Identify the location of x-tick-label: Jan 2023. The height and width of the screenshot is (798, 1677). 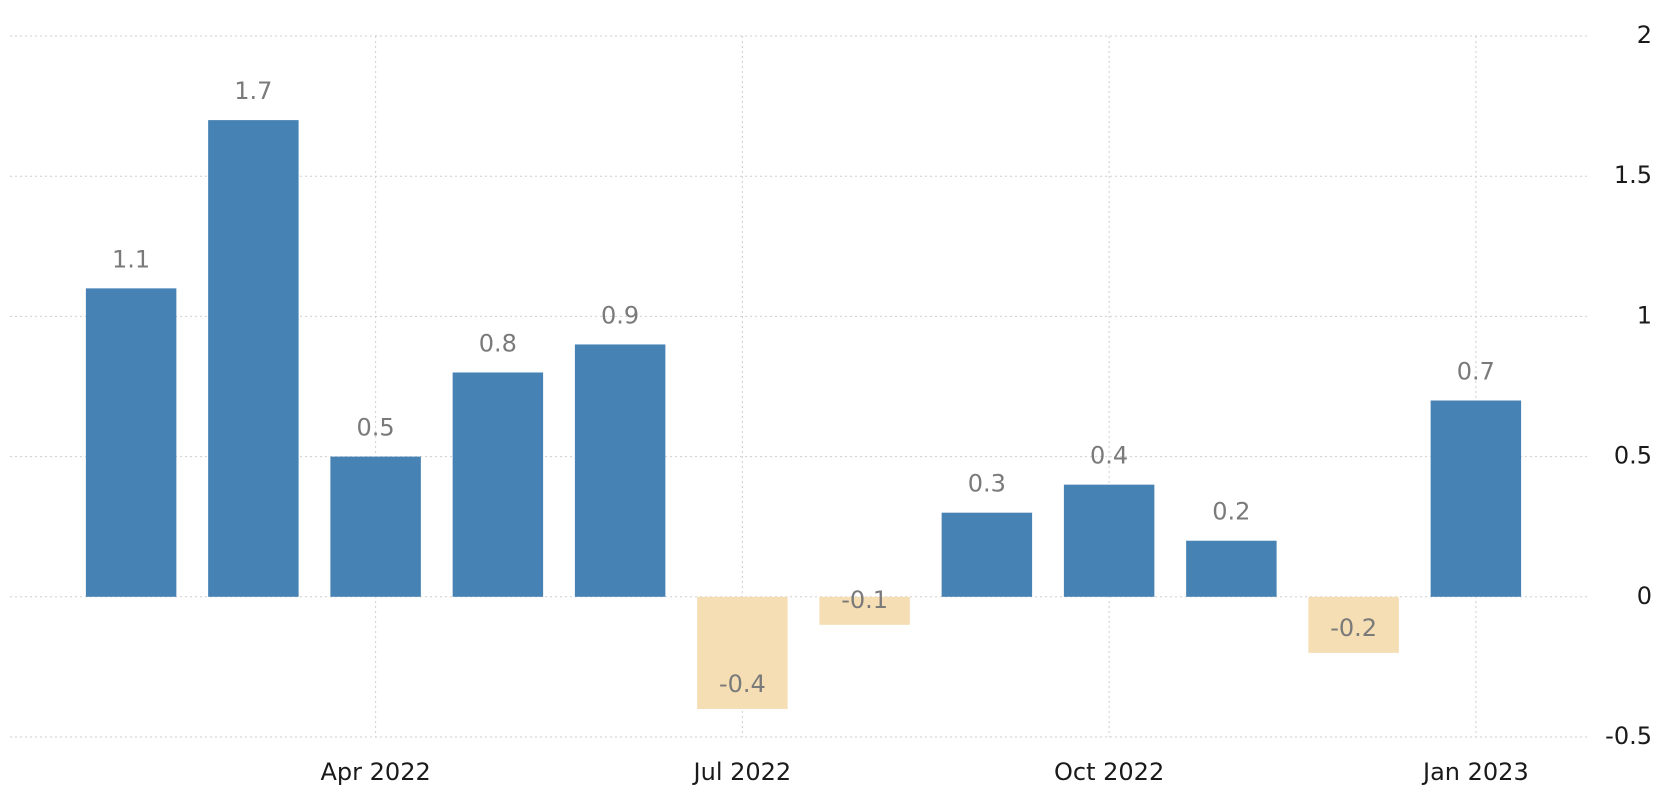
(1475, 772).